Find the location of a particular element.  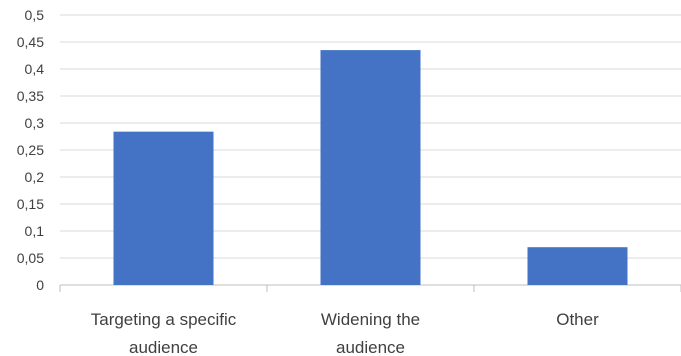

x-tick-label: Widening the audience is located at coordinates (370, 333).